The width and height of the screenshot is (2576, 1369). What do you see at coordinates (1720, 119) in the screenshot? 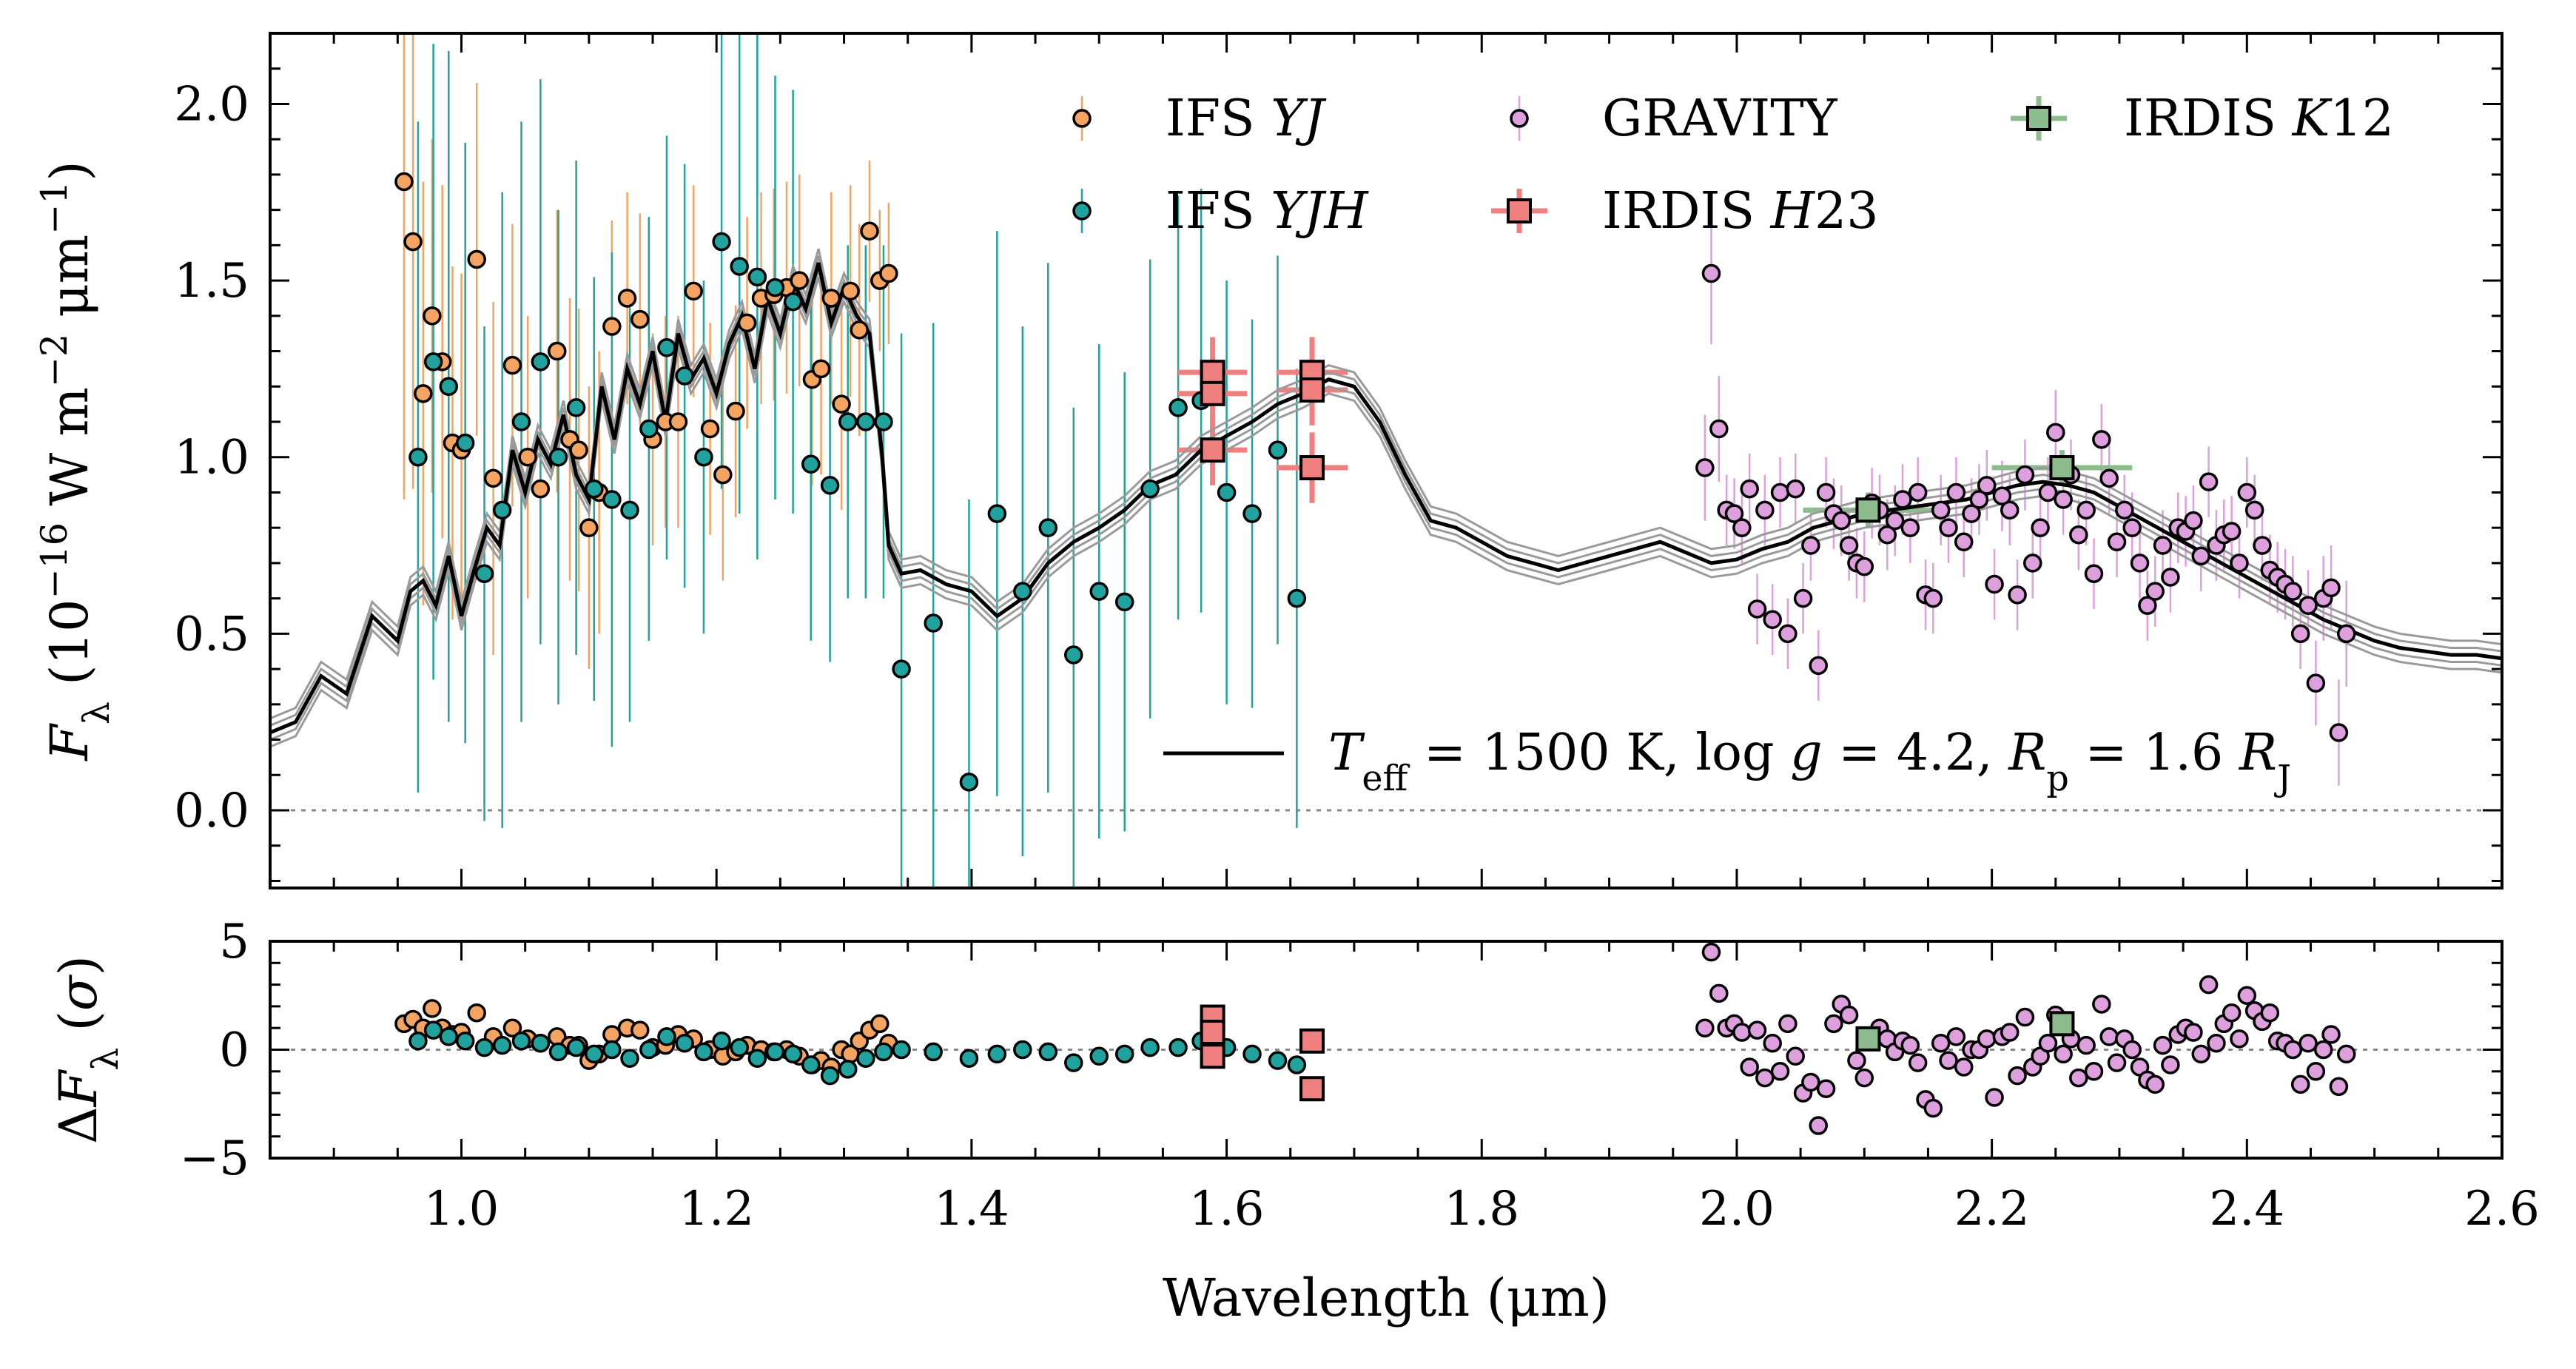
I see `legend-label-gravity: GRAVITY` at bounding box center [1720, 119].